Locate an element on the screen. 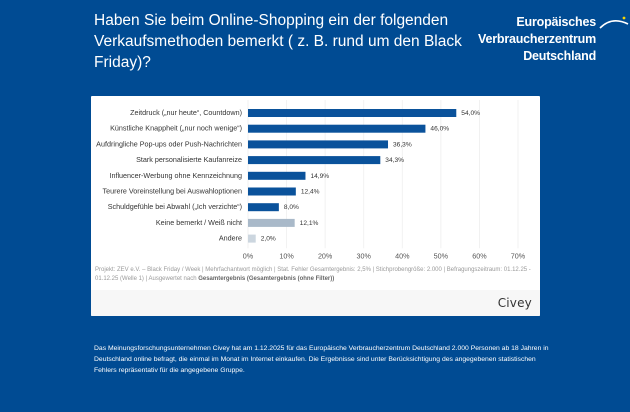 The width and height of the screenshot is (630, 412). x-tick-label: 10% is located at coordinates (286, 255).